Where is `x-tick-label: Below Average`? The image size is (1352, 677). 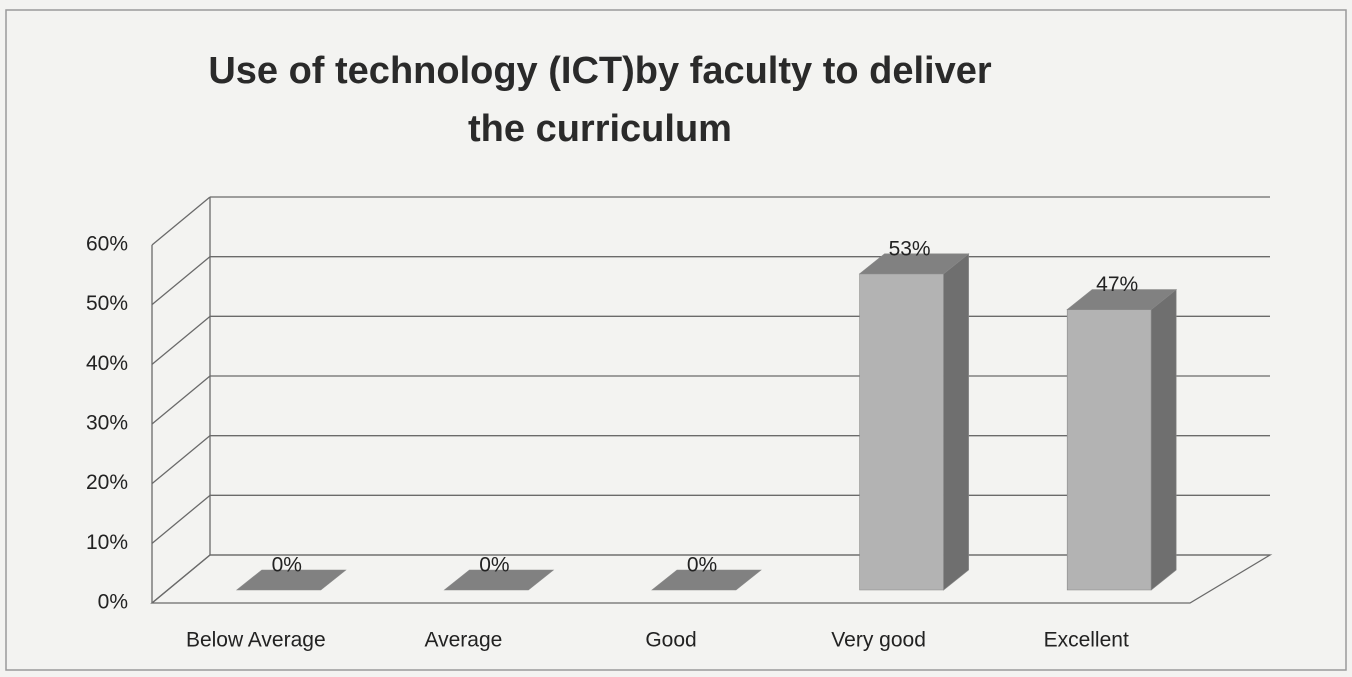
x-tick-label: Below Average is located at coordinates (256, 640).